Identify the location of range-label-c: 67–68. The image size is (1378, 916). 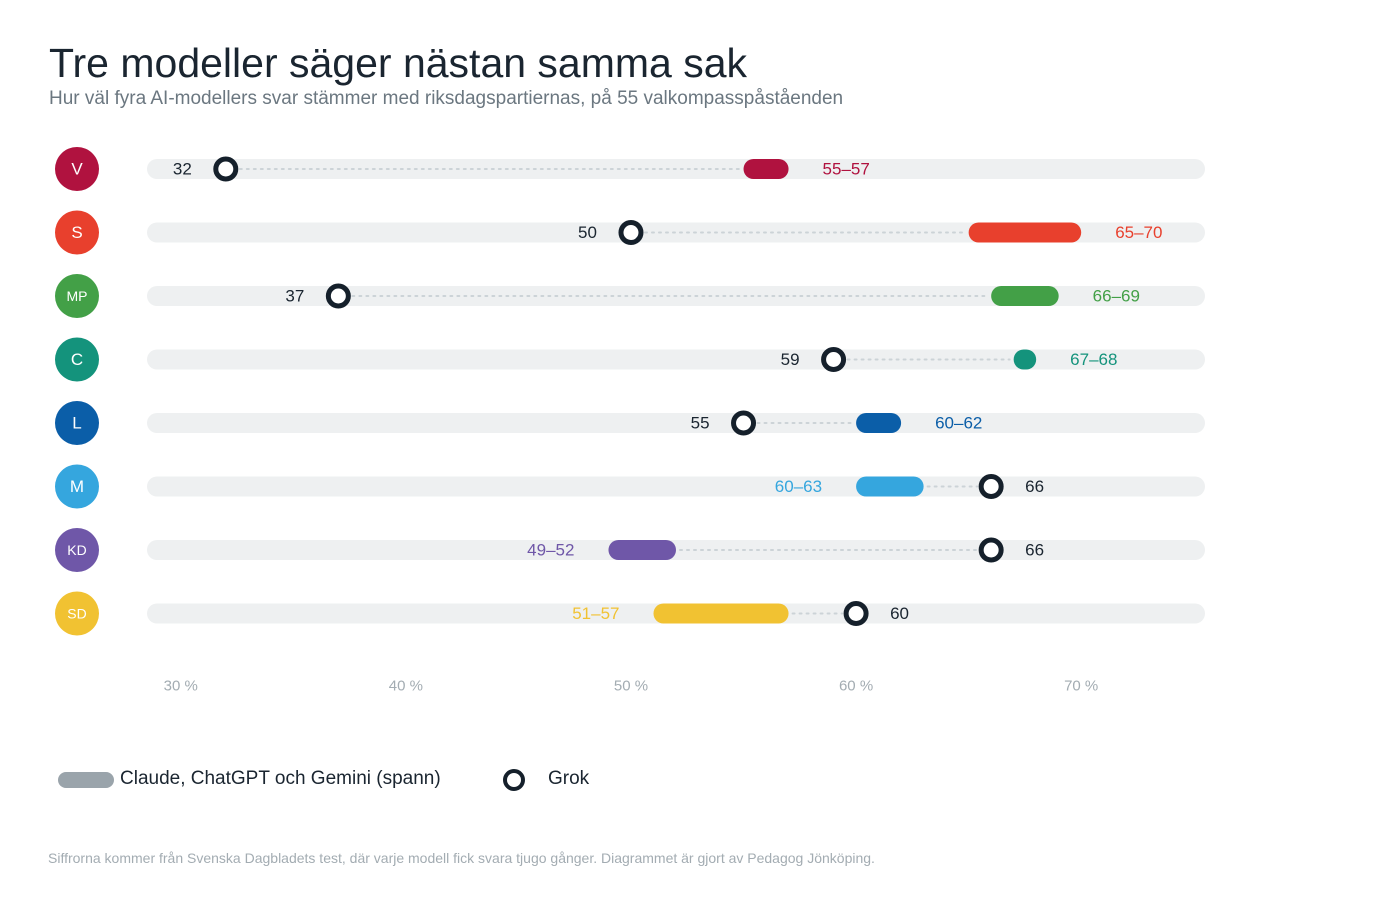
(1093, 359).